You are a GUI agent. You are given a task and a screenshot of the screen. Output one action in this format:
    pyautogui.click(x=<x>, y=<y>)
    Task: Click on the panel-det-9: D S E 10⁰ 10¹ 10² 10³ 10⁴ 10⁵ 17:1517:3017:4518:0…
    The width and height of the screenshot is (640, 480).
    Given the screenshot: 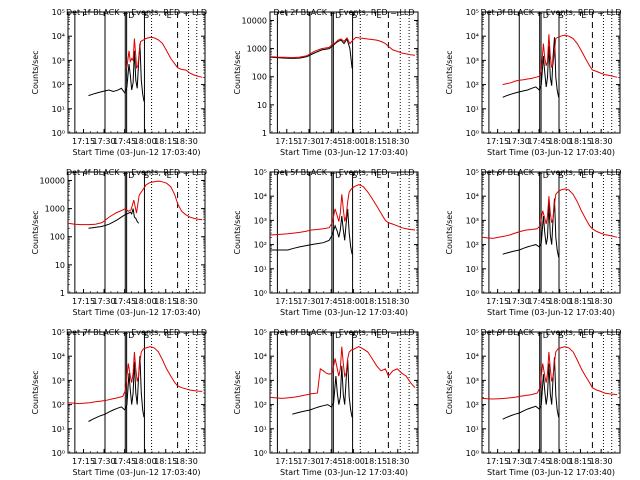 What is the action you would take?
    pyautogui.click(x=533, y=402)
    